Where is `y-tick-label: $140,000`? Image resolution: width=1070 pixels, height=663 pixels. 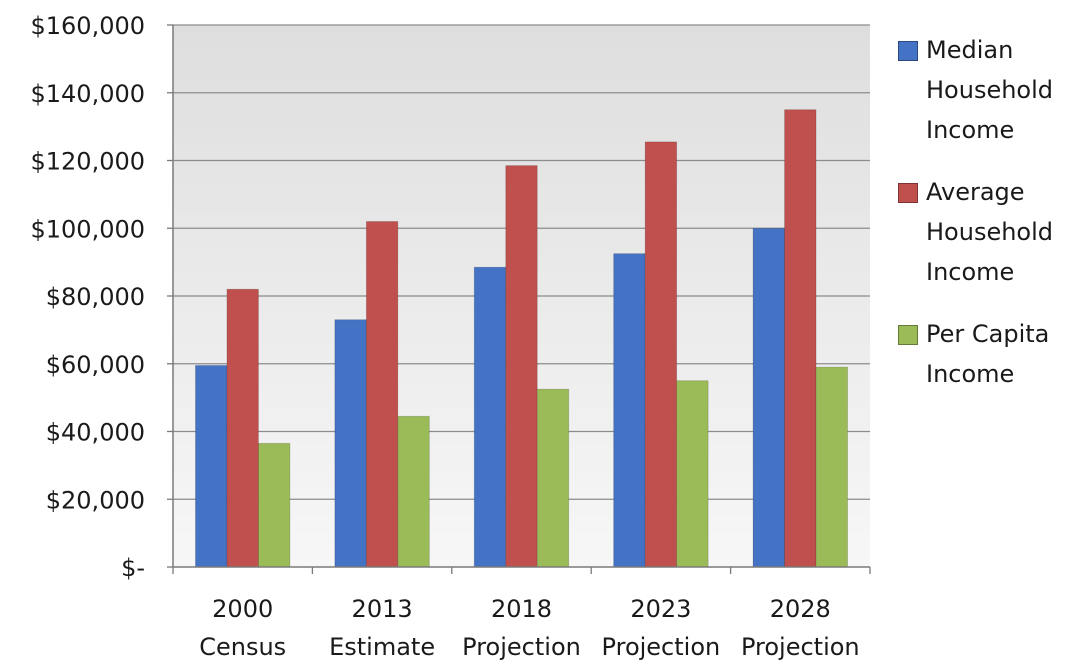
y-tick-label: $140,000 is located at coordinates (87, 94).